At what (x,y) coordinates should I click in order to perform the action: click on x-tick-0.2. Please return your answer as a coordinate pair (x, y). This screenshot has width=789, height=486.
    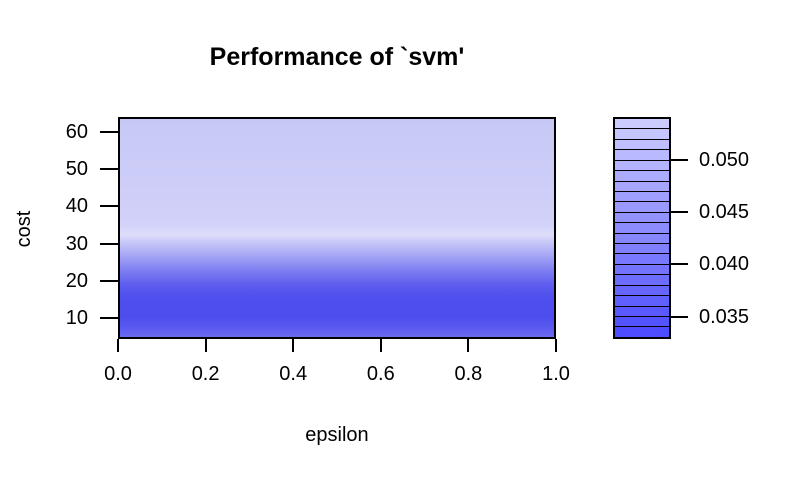
    Looking at the image, I should click on (205, 345).